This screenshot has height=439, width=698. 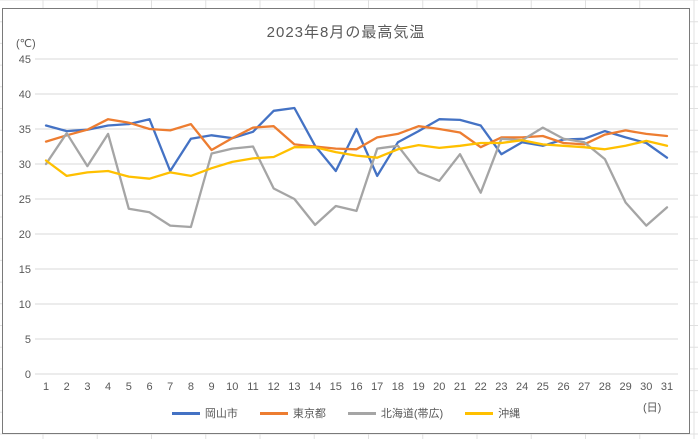 I want to click on chart-title: 2023年8月の最高気温, so click(x=346, y=32).